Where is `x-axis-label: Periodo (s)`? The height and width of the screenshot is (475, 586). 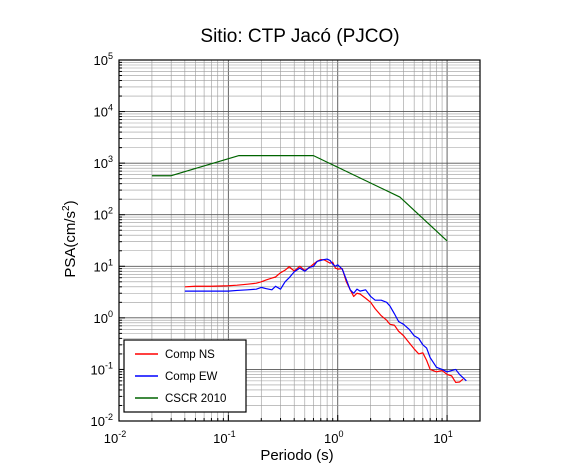 x-axis-label: Periodo (s) is located at coordinates (296, 455).